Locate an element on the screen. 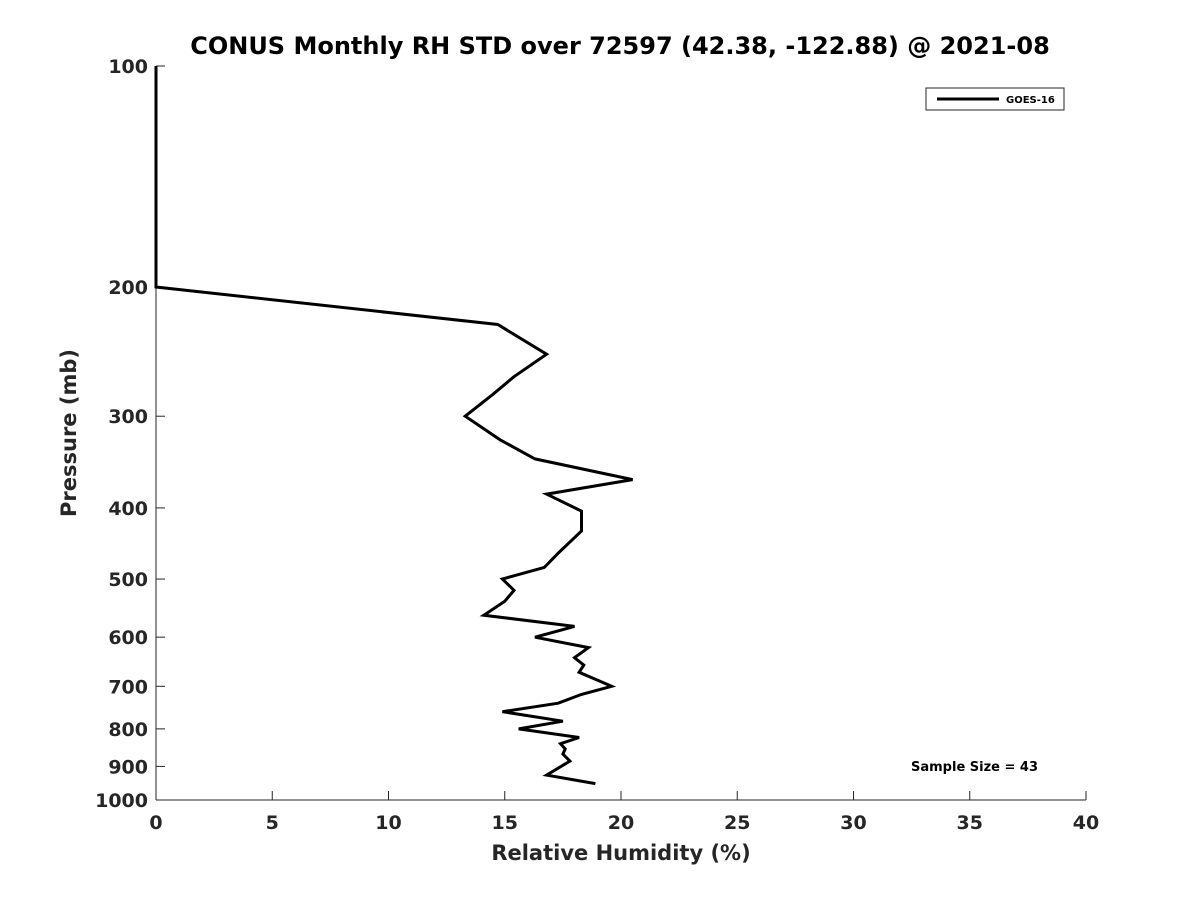 The height and width of the screenshot is (900, 1200). x-axis-label: Relative Humidity (%) is located at coordinates (620, 853).